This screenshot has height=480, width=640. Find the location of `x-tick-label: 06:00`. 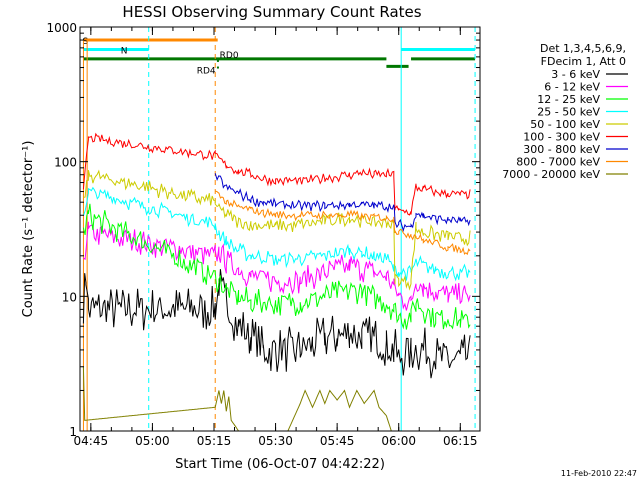

x-tick-label: 06:00 is located at coordinates (398, 441).